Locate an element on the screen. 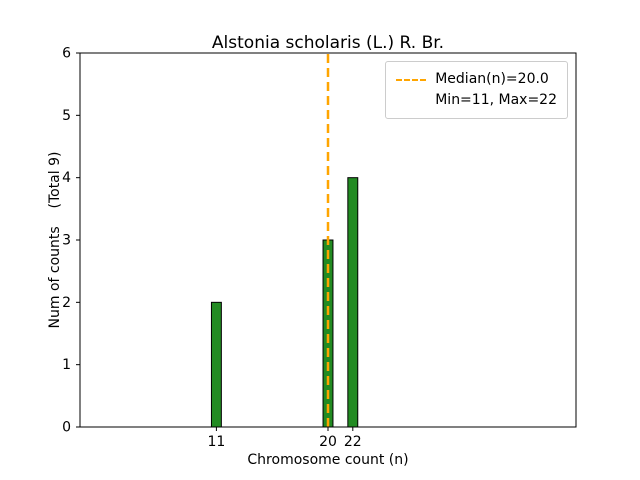 This screenshot has width=640, height=480. y-tick-label: 0 is located at coordinates (66, 427).